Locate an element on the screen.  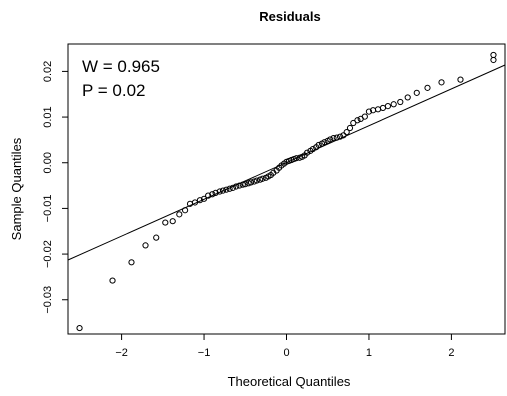
annotation-w-statistic: W = 0.965 is located at coordinates (121, 66).